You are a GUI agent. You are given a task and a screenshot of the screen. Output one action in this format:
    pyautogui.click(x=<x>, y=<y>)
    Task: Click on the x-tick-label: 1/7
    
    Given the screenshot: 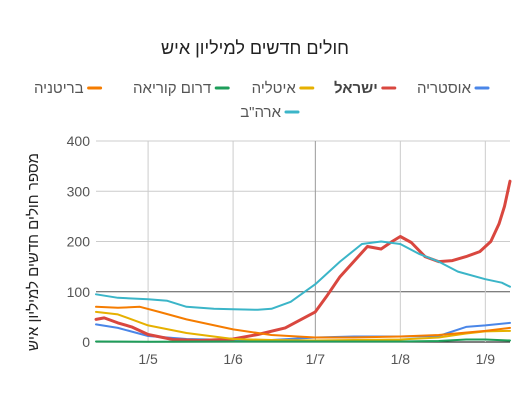 What is the action you would take?
    pyautogui.click(x=316, y=359)
    